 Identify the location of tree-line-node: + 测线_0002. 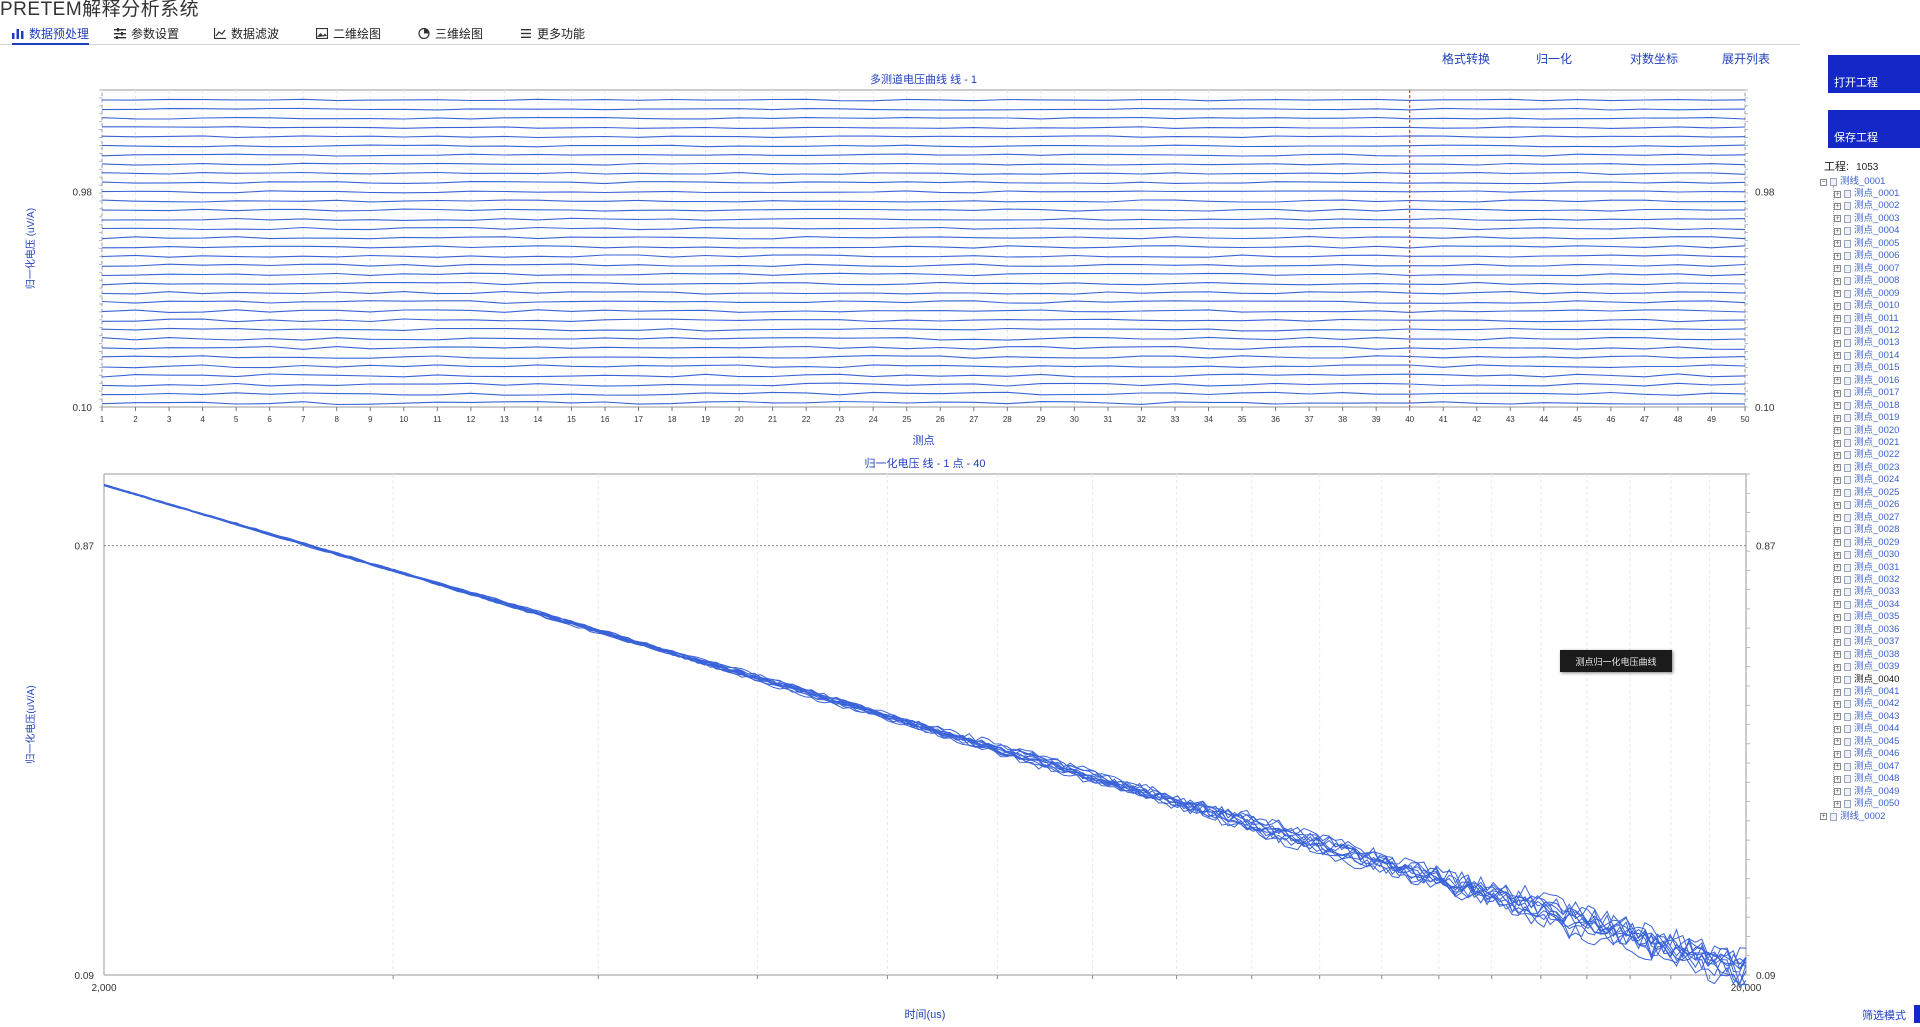
(1852, 817).